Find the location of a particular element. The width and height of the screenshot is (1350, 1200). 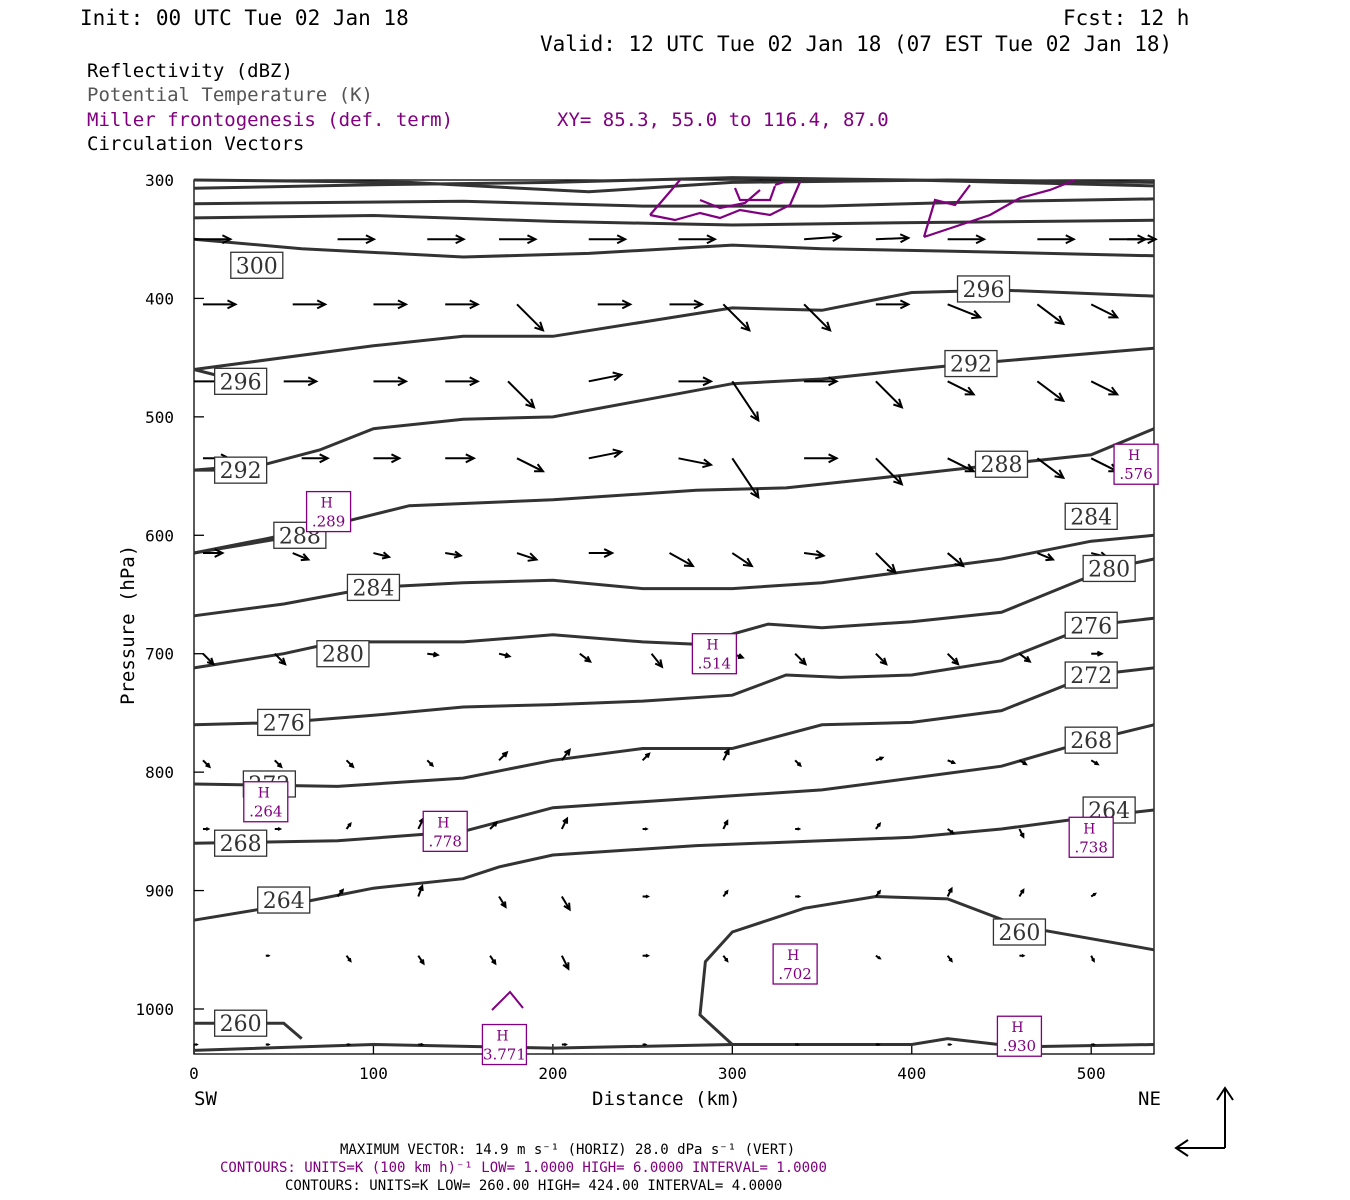

x-tick-label: 400 is located at coordinates (911, 1073).